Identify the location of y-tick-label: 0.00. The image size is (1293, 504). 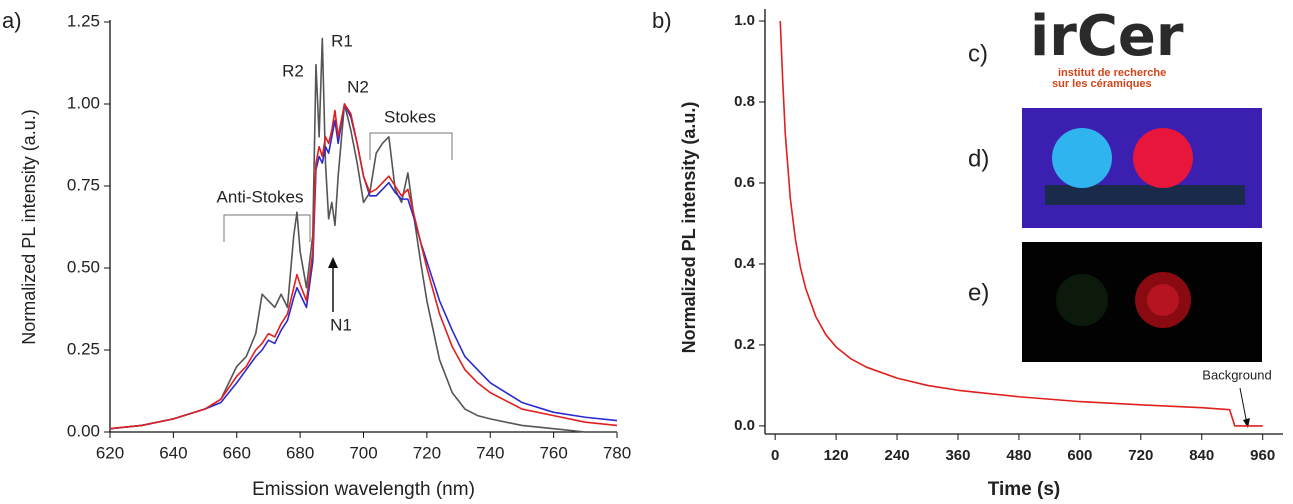
(83, 430).